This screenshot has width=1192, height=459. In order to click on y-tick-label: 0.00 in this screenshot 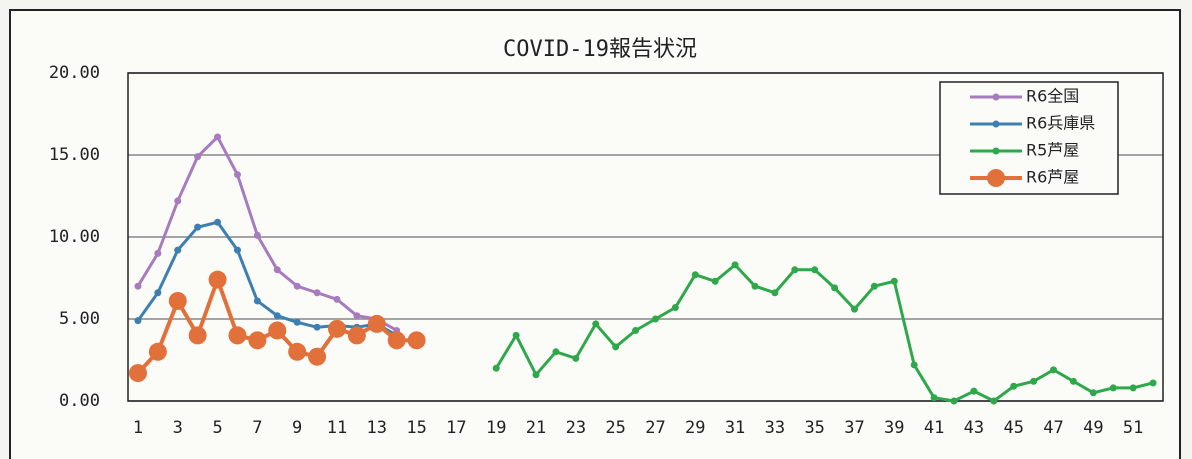, I will do `click(79, 401)`.